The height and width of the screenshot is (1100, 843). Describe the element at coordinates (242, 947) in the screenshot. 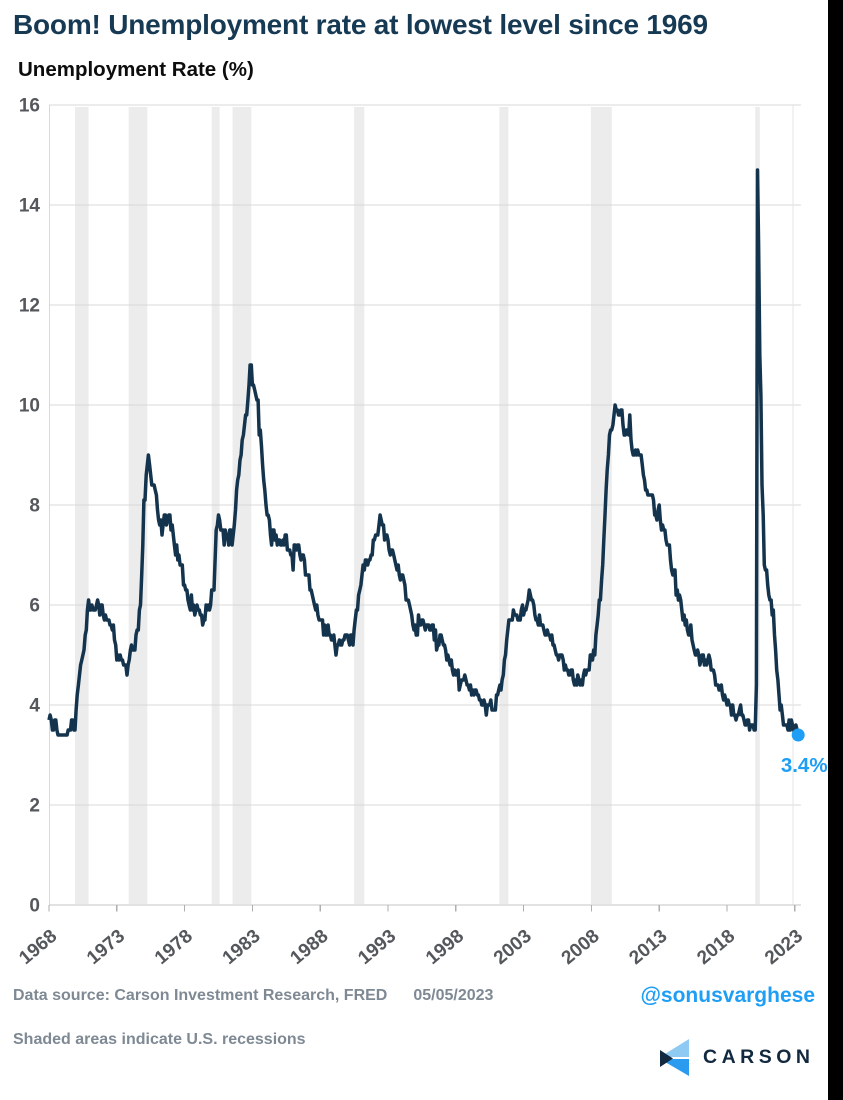

I see `x-tick-label: 1983` at that location.